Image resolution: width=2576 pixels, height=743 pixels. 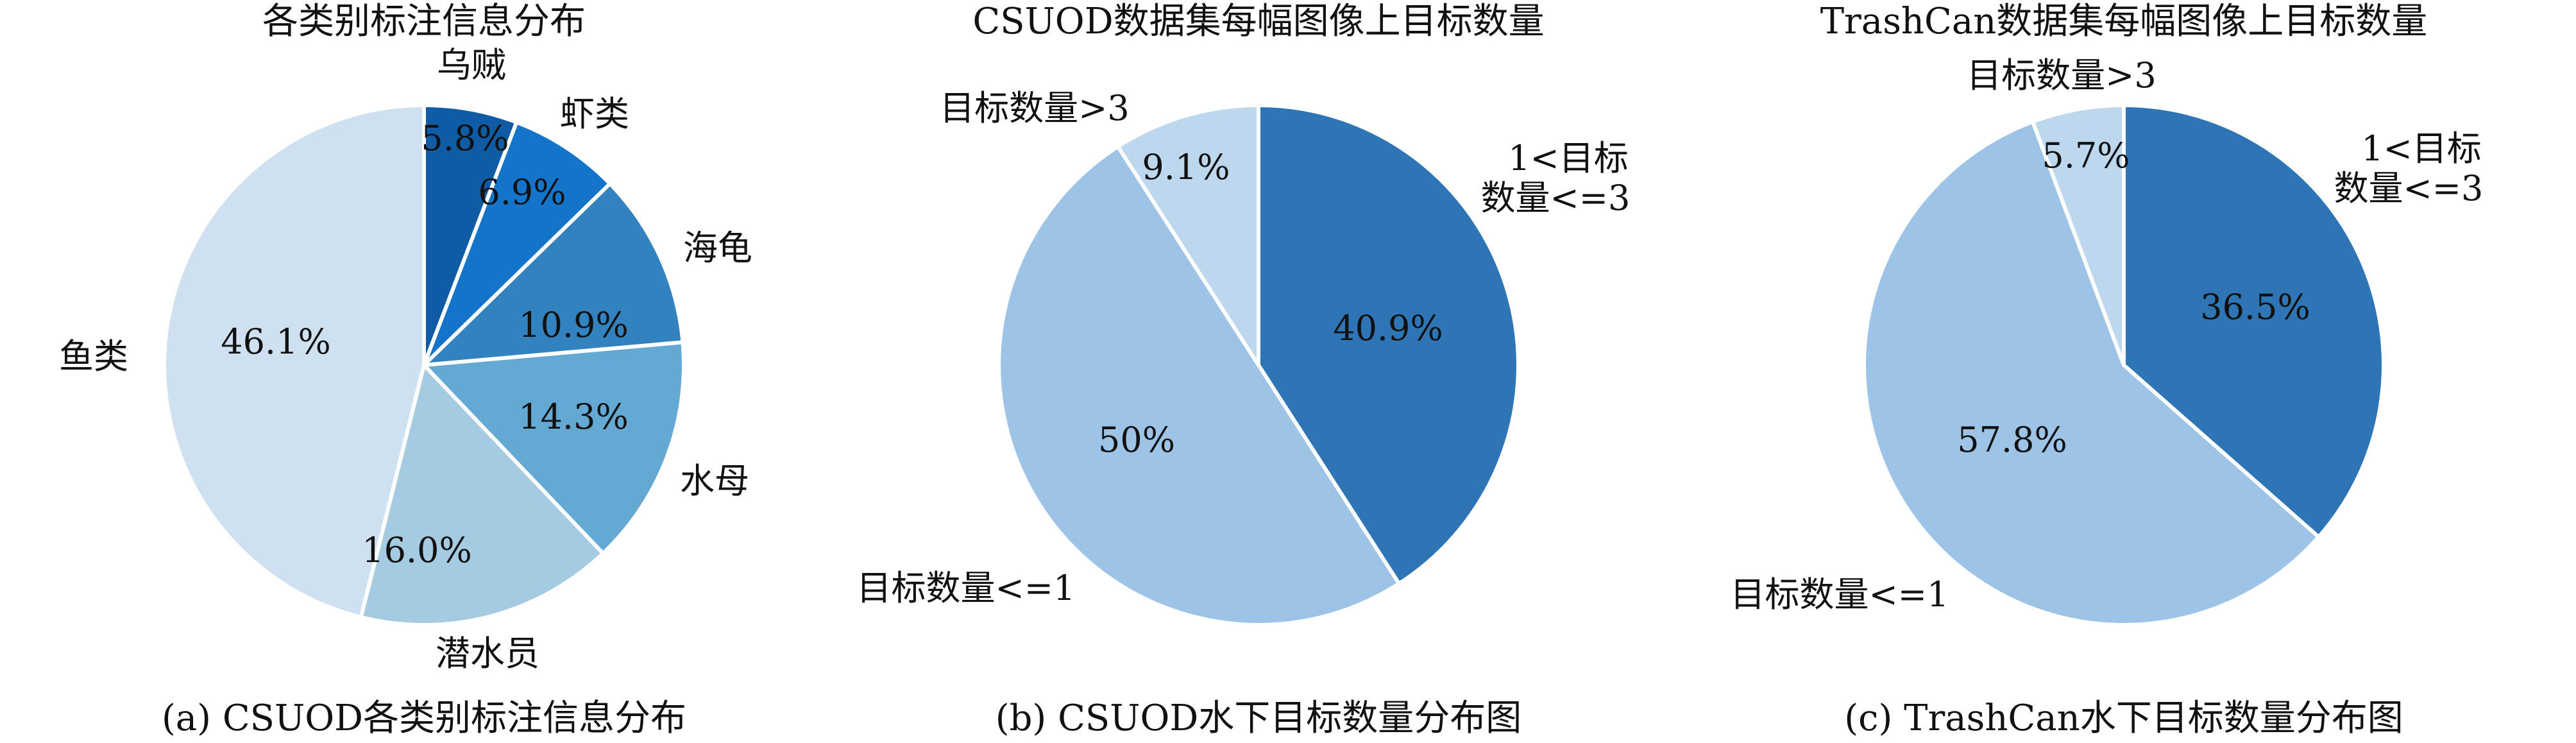 What do you see at coordinates (93, 356) in the screenshot?
I see `slice-category-label: 鱼类` at bounding box center [93, 356].